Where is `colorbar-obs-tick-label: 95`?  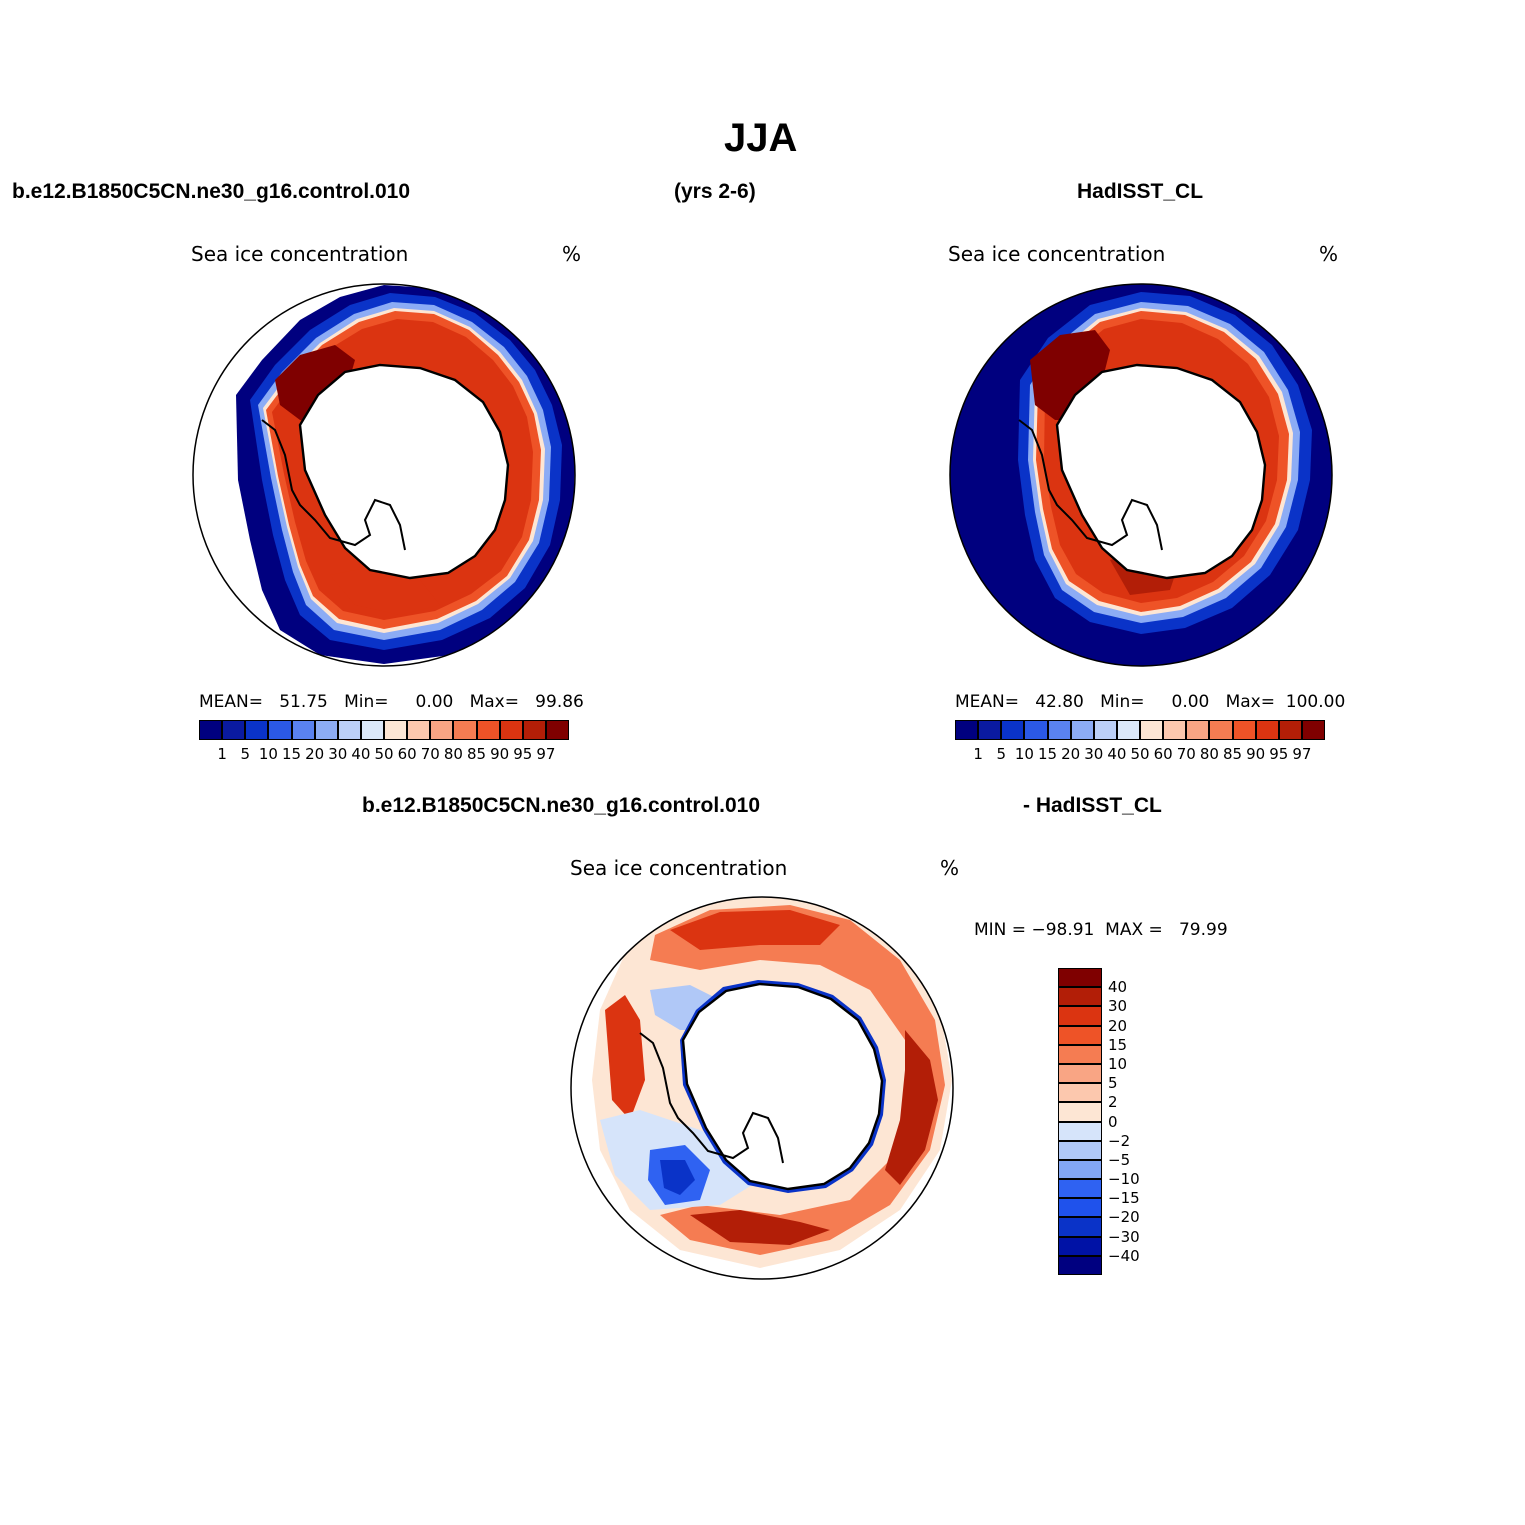
colorbar-obs-tick-label: 95 is located at coordinates (1279, 754).